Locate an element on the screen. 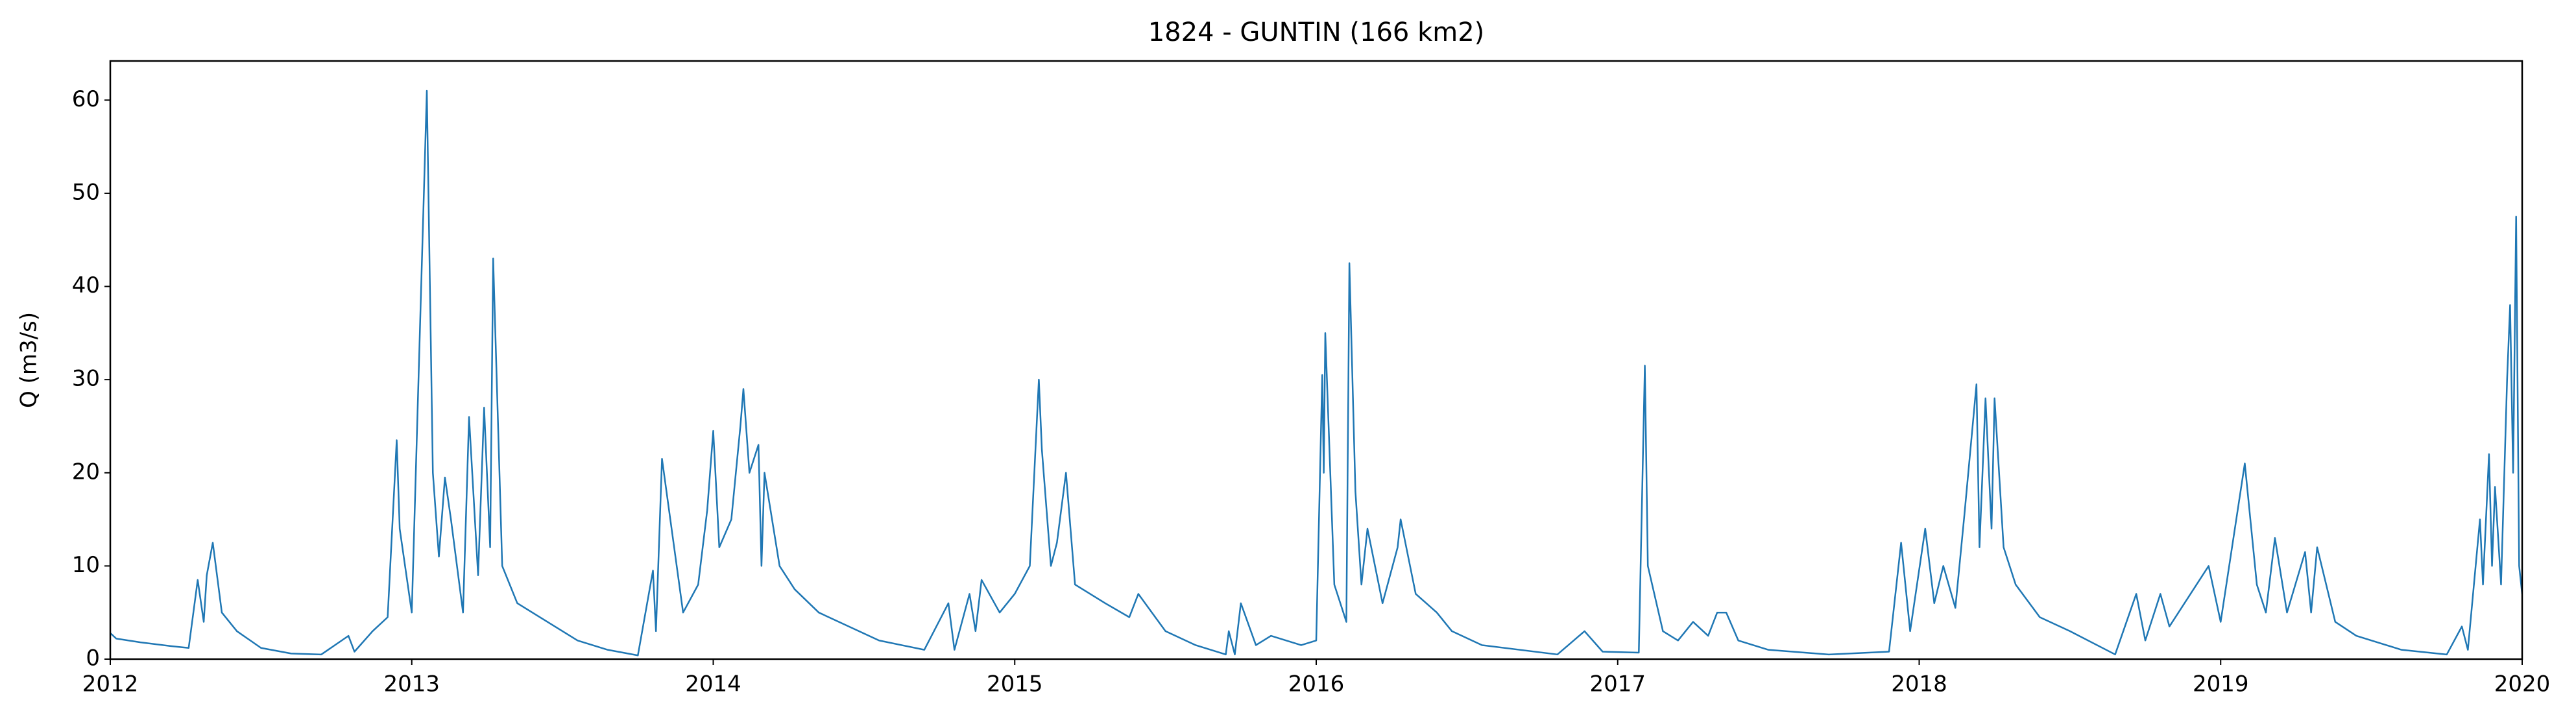 The height and width of the screenshot is (724, 2576). y-tick-label: 20 is located at coordinates (86, 472).